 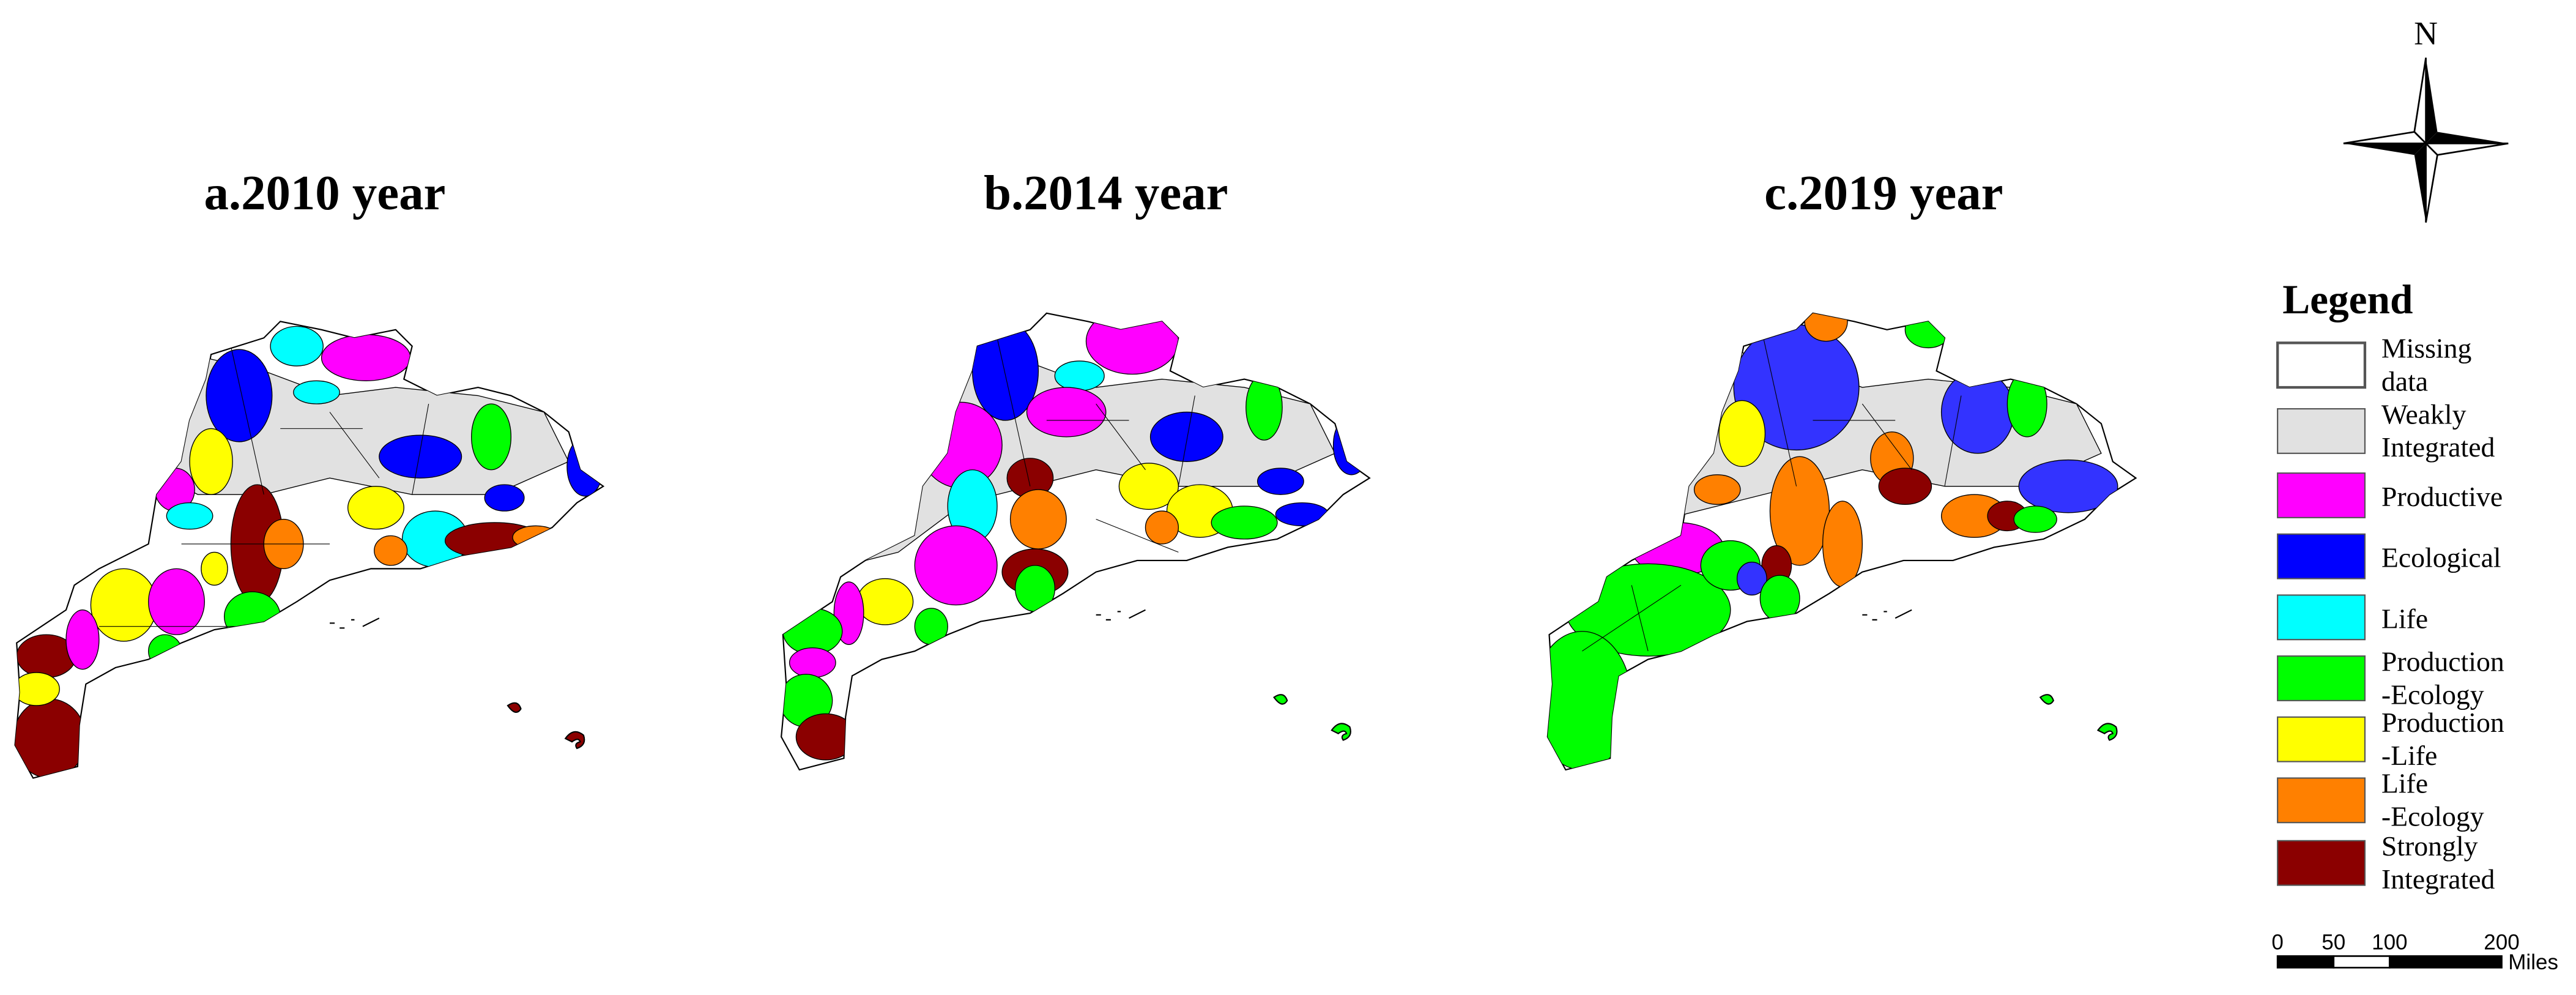 What do you see at coordinates (2501, 943) in the screenshot?
I see `scale-label: 200` at bounding box center [2501, 943].